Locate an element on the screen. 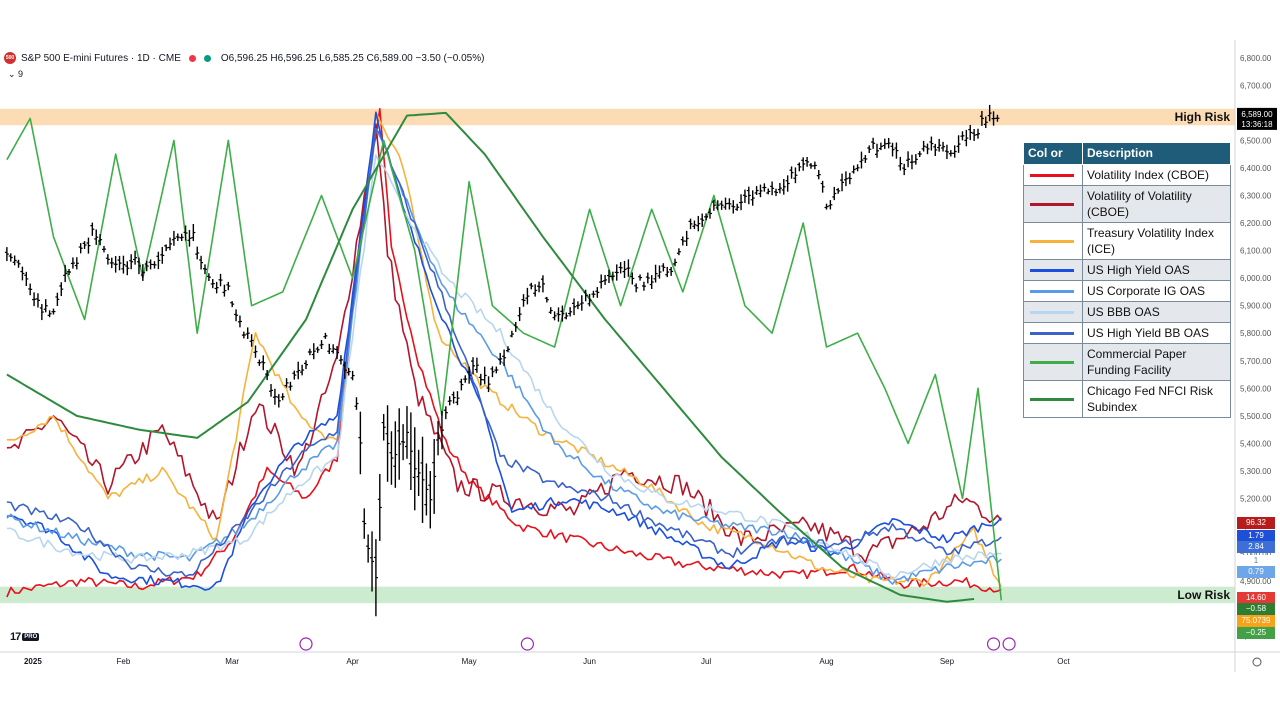 This screenshot has width=1280, height=725. legend-label: US High Yield BB OAS is located at coordinates (1156, 333).